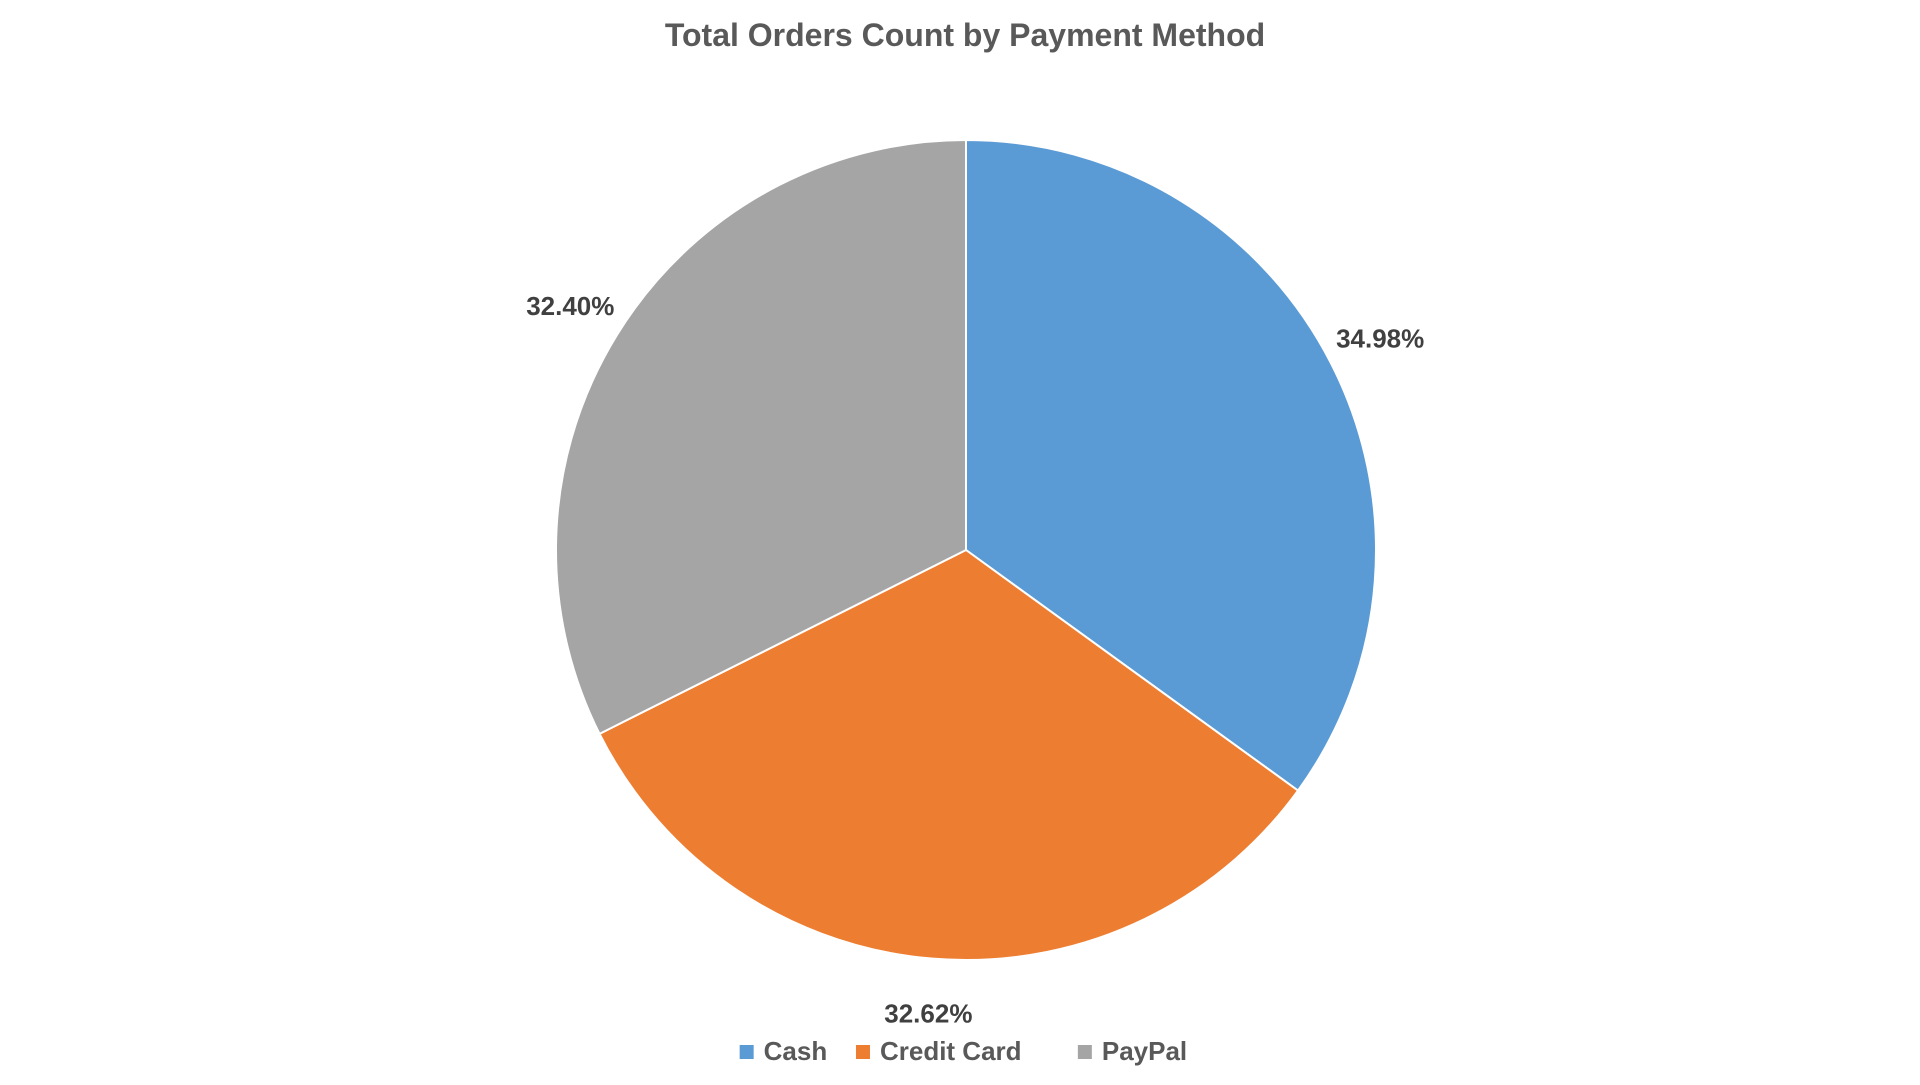  Describe the element at coordinates (928, 1013) in the screenshot. I see `data-label-credit-card: 32.62%` at that location.